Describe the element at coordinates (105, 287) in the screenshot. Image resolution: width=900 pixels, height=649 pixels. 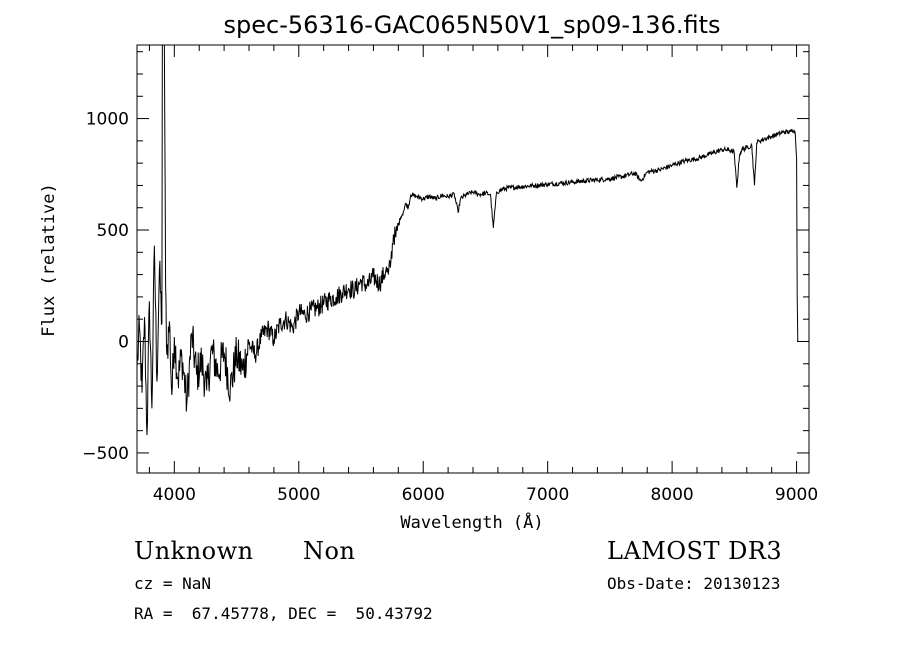
I see `y-tick-labels: −500 0 500 1000` at that location.